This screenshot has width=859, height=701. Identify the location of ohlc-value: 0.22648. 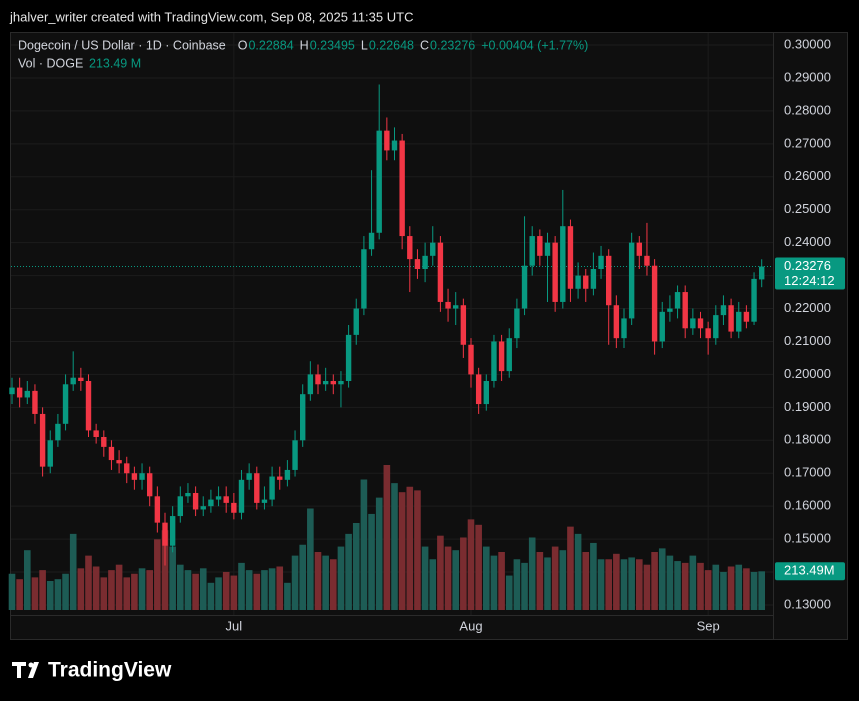
(391, 45).